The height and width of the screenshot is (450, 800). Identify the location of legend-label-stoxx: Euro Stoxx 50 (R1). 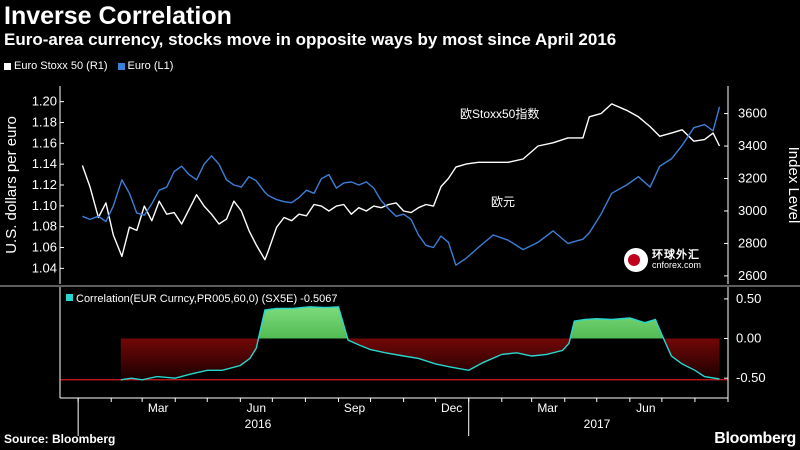
(61, 66).